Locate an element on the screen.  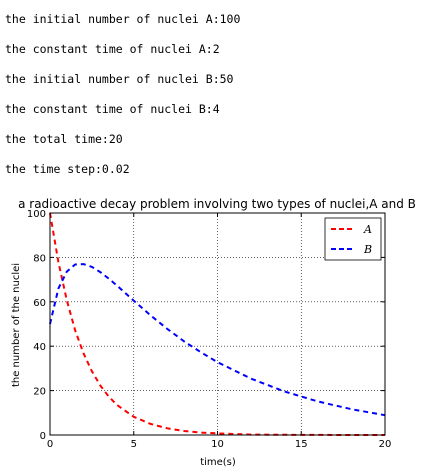
legend-label-b: B is located at coordinates (367, 249).